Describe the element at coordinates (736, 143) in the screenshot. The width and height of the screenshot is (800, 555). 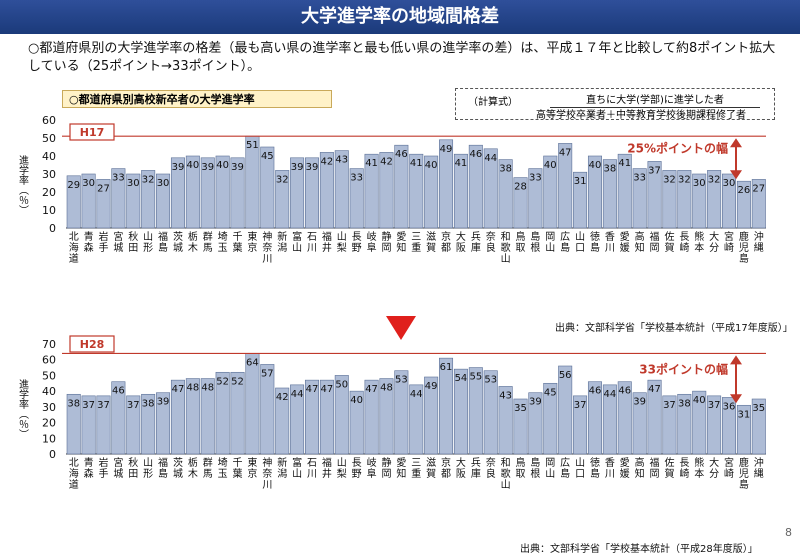
I see `gap-arrow-head-up` at that location.